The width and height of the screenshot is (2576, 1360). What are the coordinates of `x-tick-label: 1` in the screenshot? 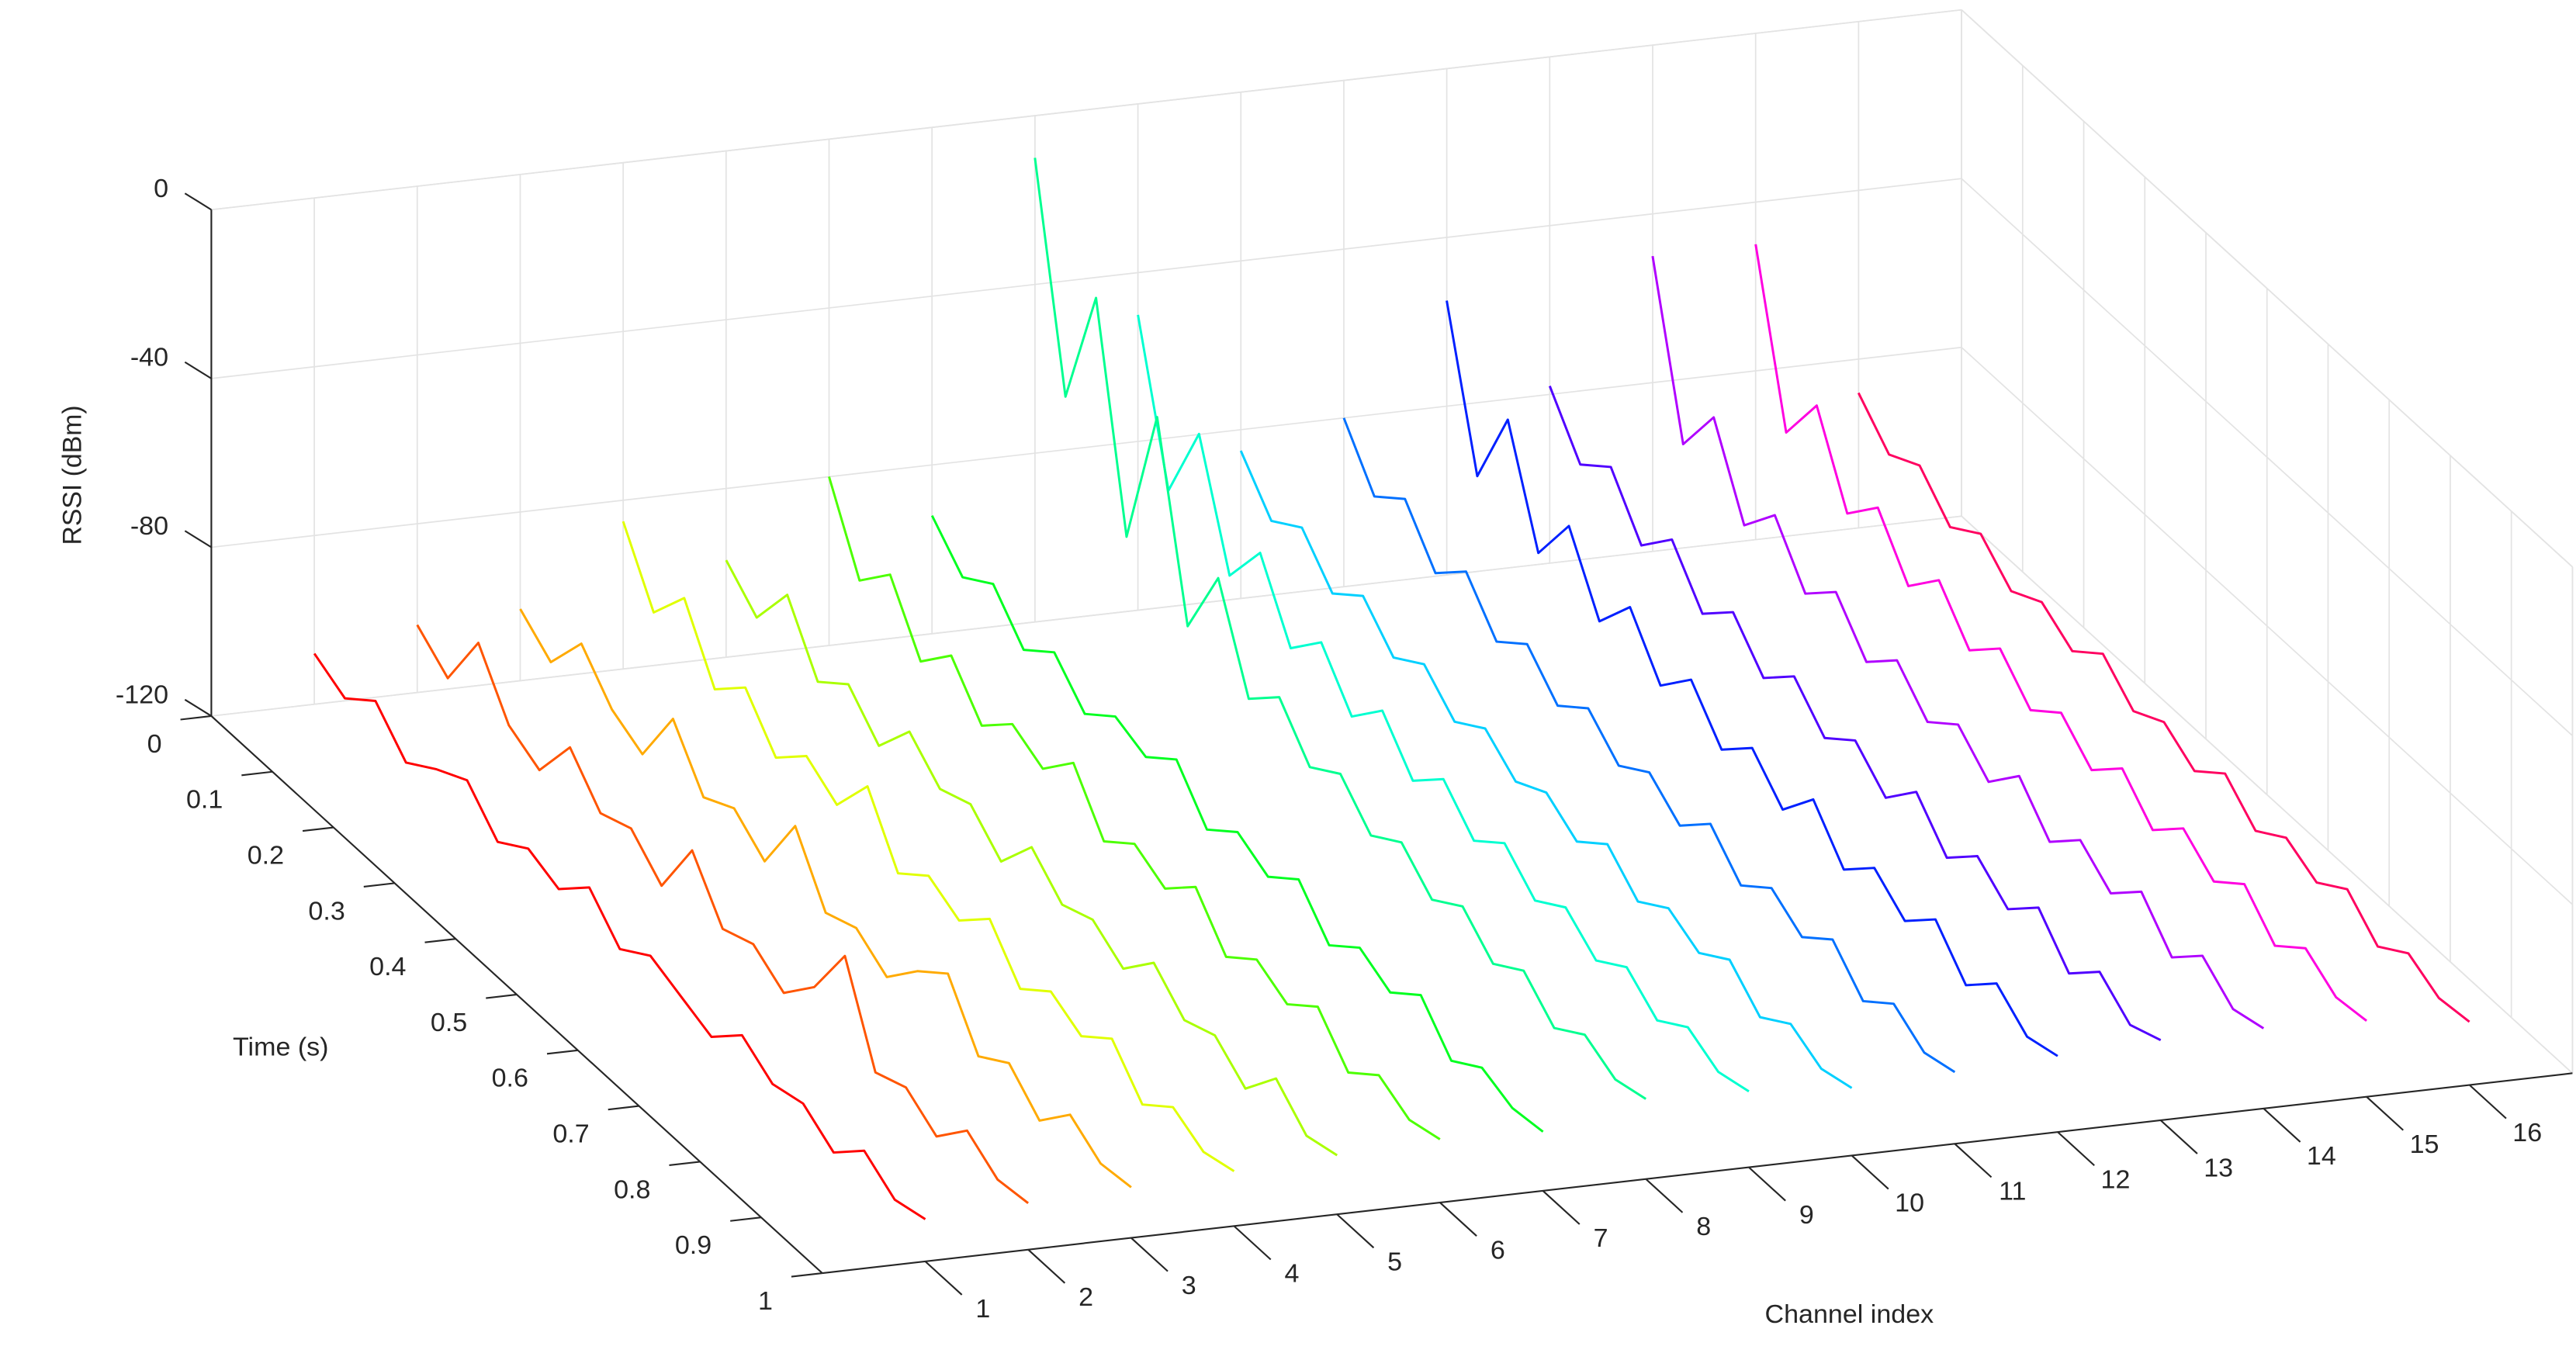 It's located at (982, 1309).